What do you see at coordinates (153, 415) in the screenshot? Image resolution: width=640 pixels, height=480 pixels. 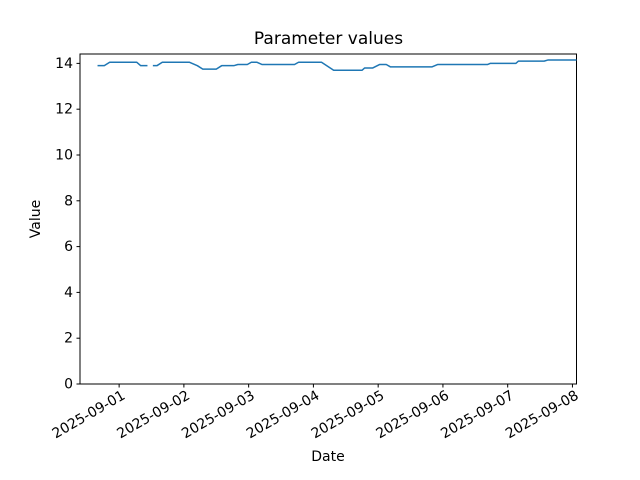 I see `x-tick-label: 2025-09-02` at bounding box center [153, 415].